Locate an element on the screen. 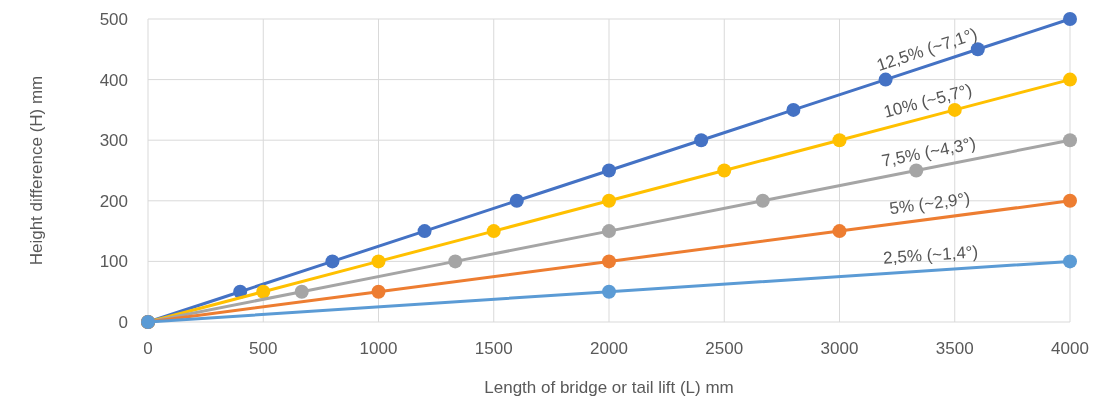 The width and height of the screenshot is (1115, 405). y-tick-label: 300 is located at coordinates (113, 141).